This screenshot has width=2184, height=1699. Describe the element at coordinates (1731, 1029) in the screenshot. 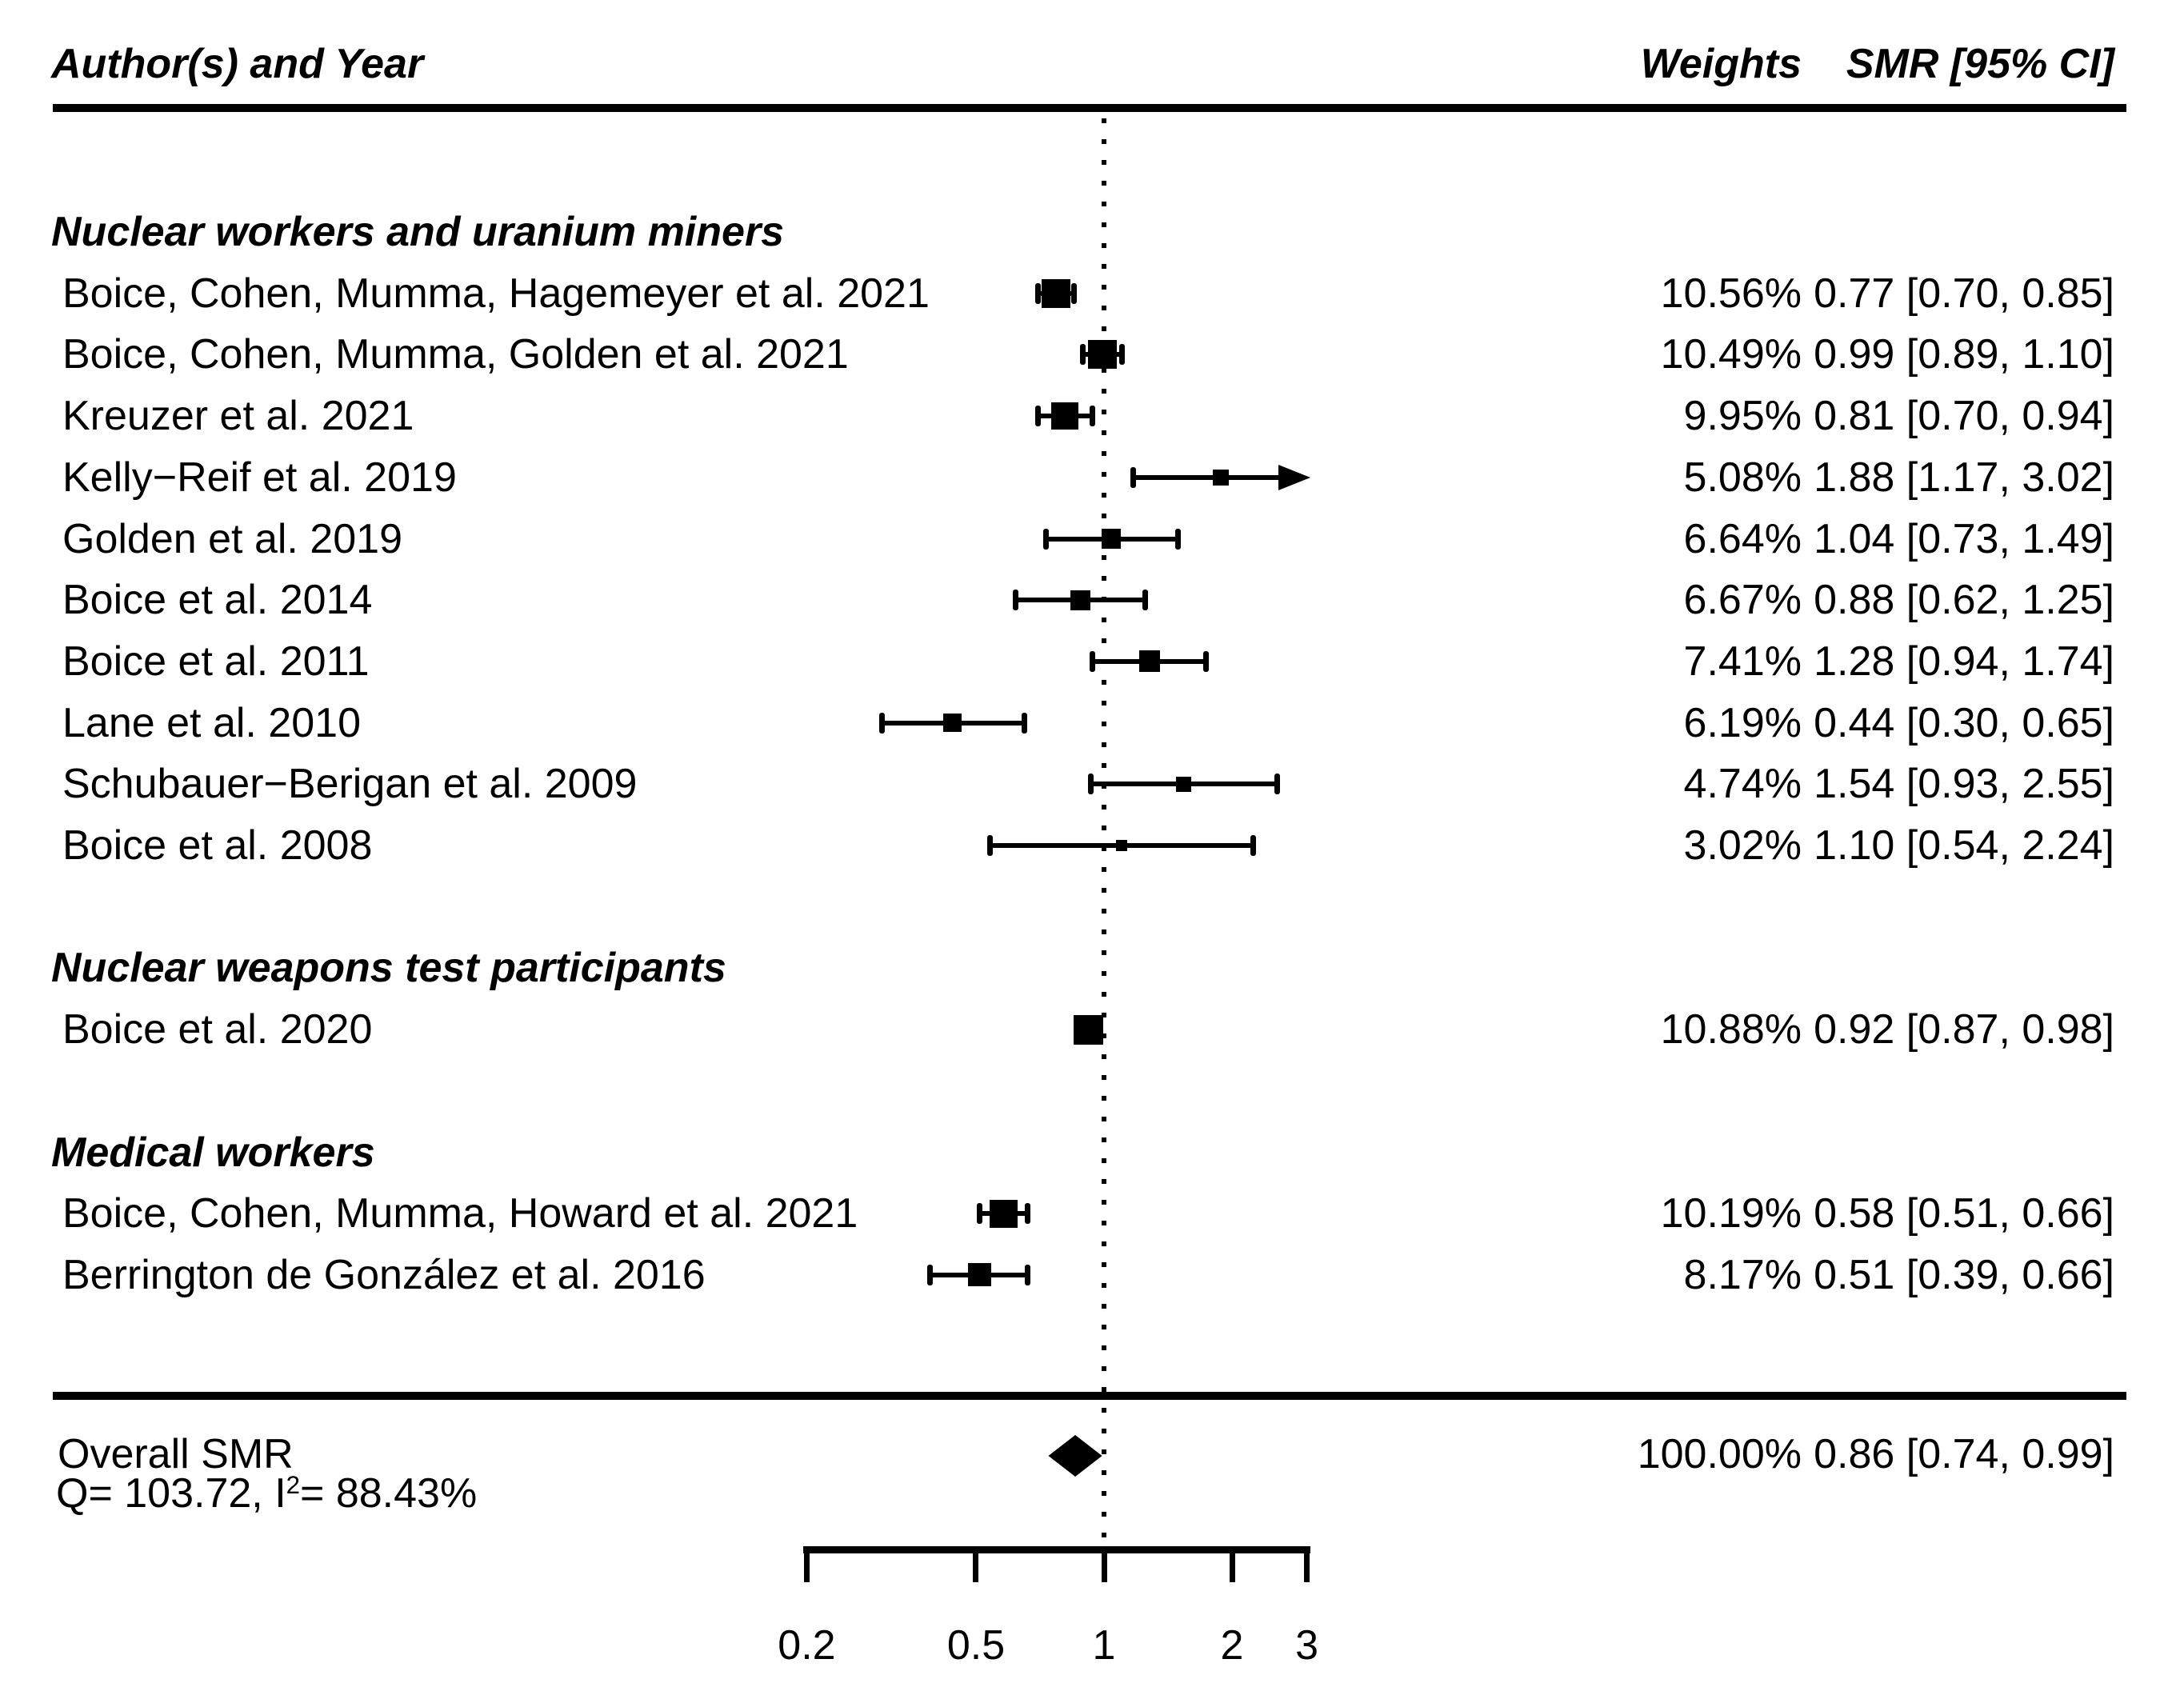

I see `study-weight: 10.88%` at that location.